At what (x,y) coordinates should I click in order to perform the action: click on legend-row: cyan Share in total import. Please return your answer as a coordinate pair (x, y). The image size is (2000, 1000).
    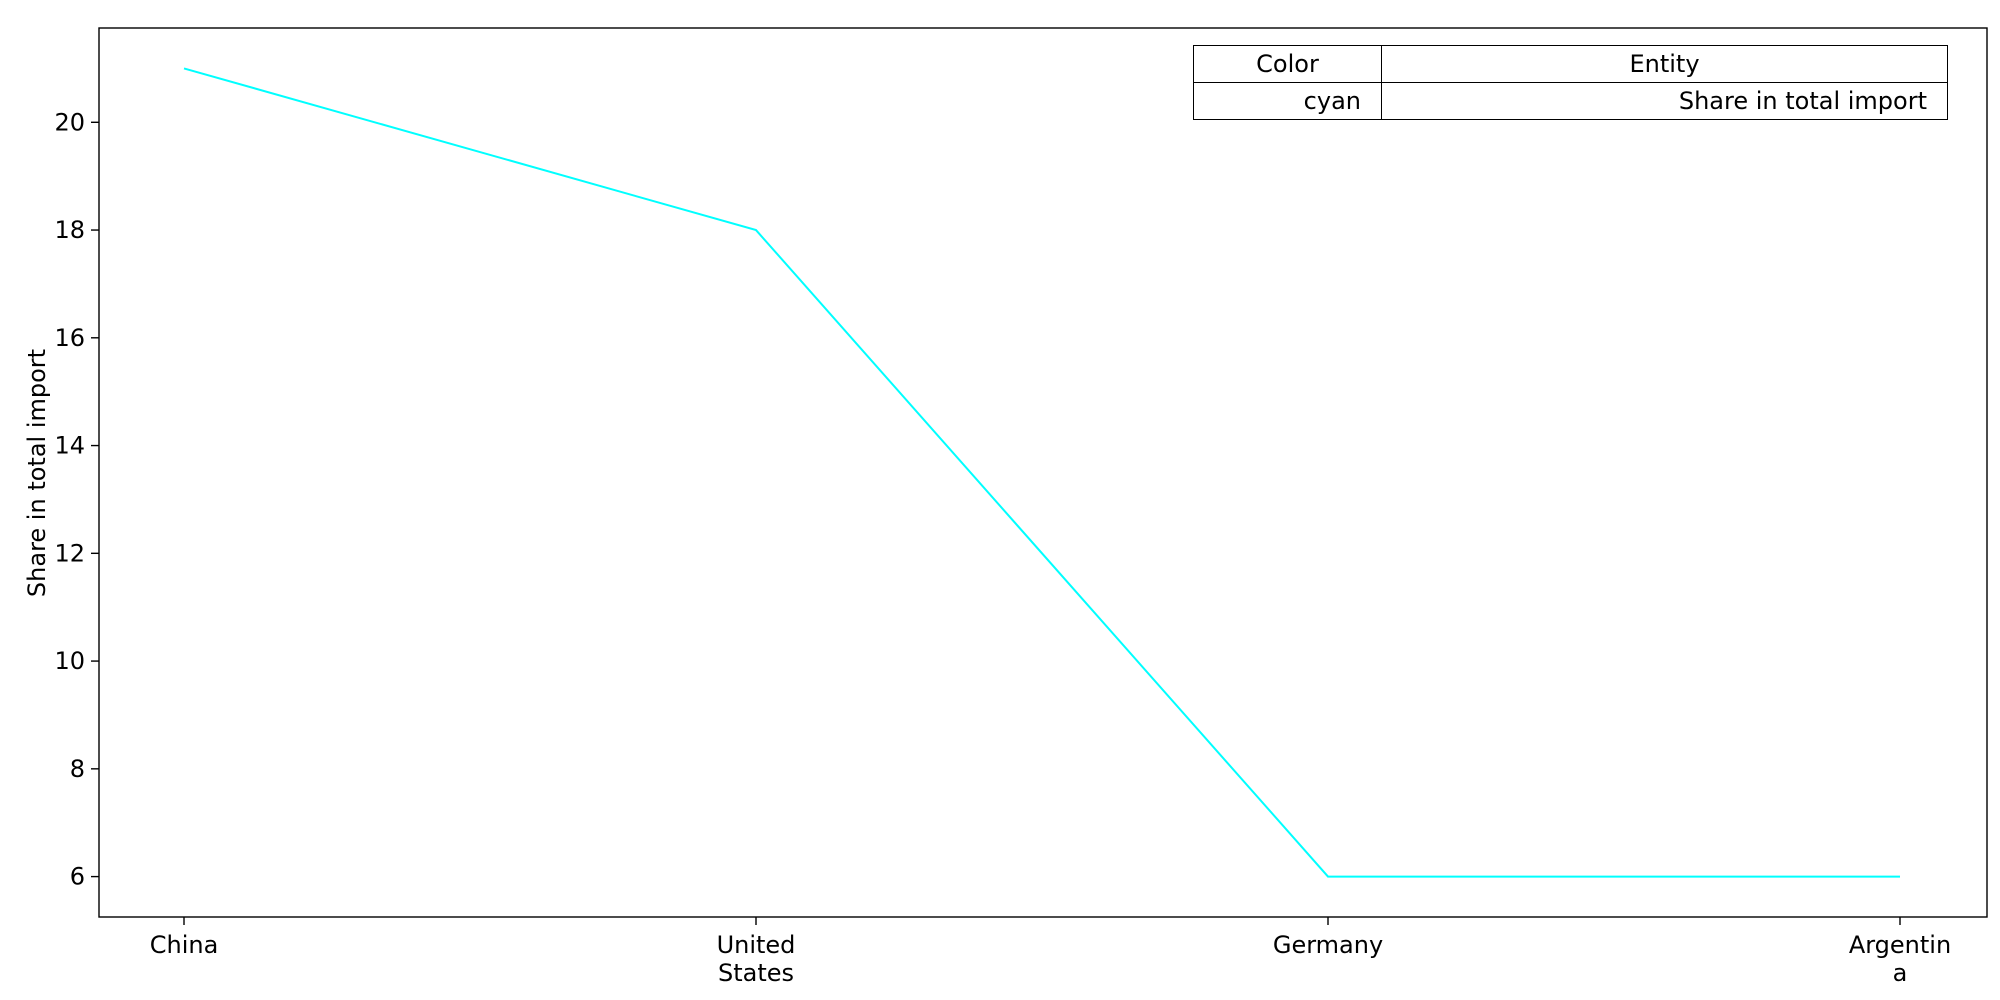
    Looking at the image, I should click on (1570, 101).